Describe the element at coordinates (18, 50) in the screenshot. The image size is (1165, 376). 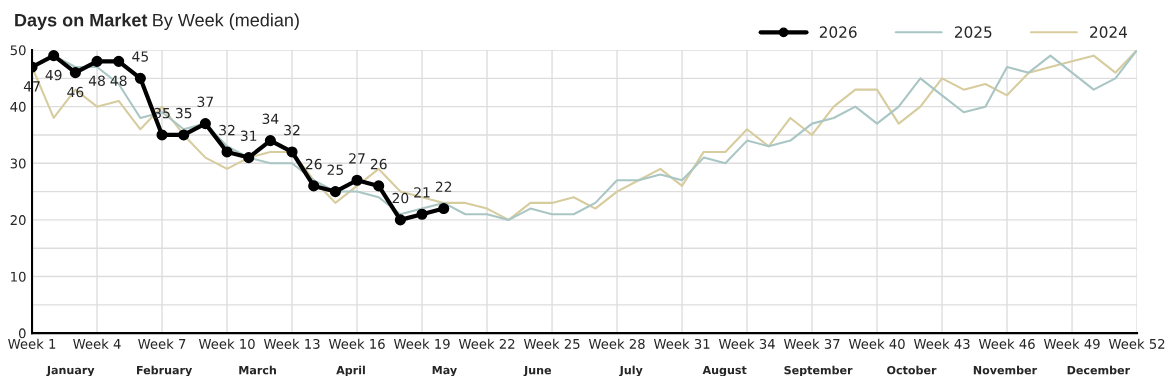
I see `y-tick-label: 50` at that location.